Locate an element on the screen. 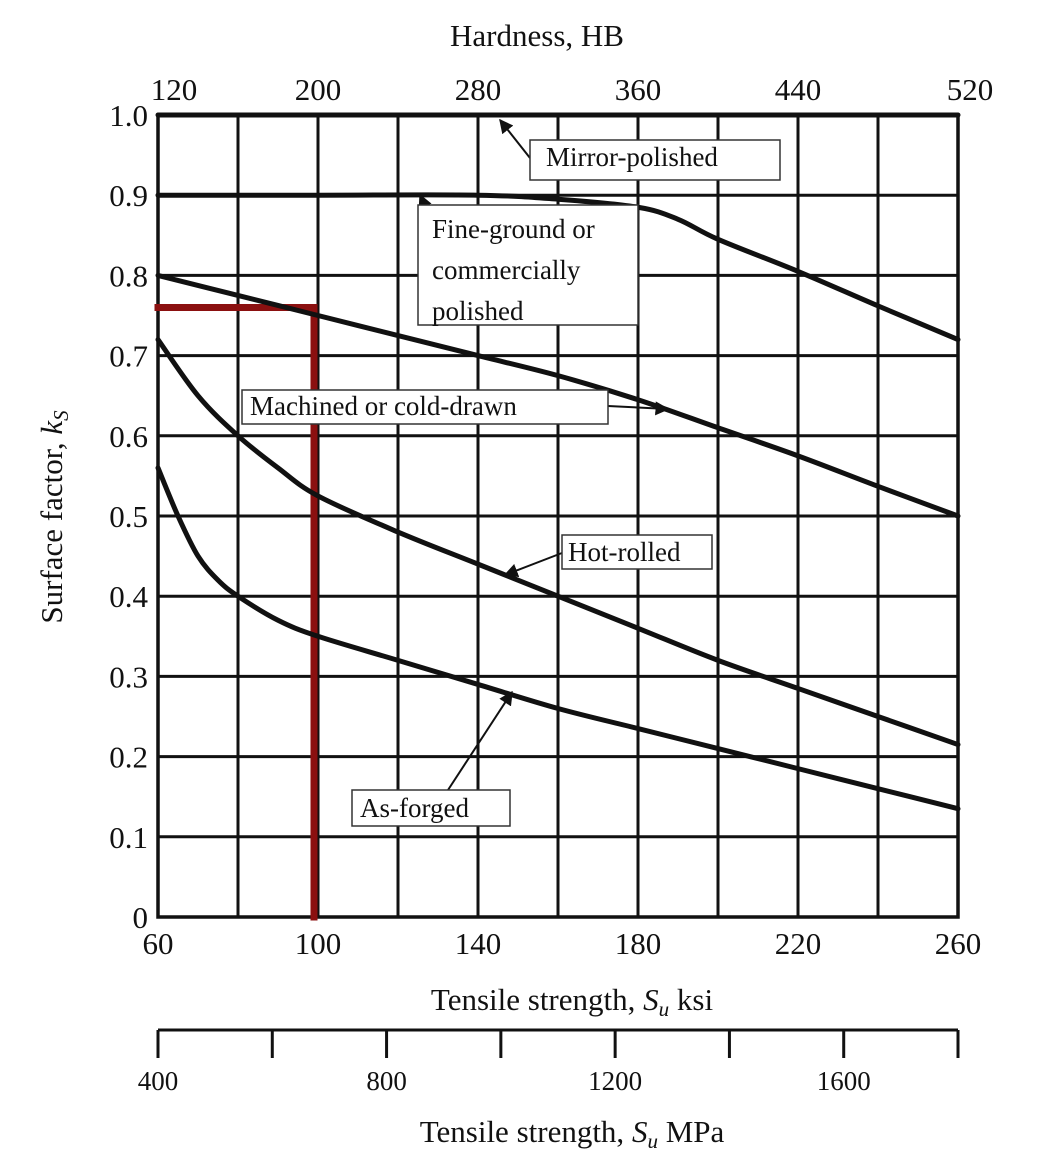 This screenshot has height=1173, width=1046. y-tick-label: 0.1 is located at coordinates (128, 837).